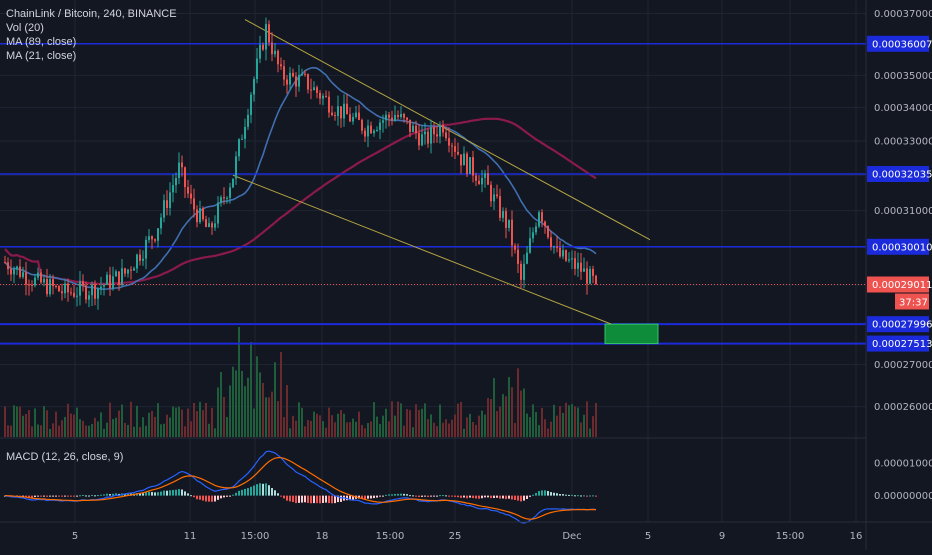 The width and height of the screenshot is (932, 555). Describe the element at coordinates (903, 496) in the screenshot. I see `macd-tick-label: 0.00000000` at that location.